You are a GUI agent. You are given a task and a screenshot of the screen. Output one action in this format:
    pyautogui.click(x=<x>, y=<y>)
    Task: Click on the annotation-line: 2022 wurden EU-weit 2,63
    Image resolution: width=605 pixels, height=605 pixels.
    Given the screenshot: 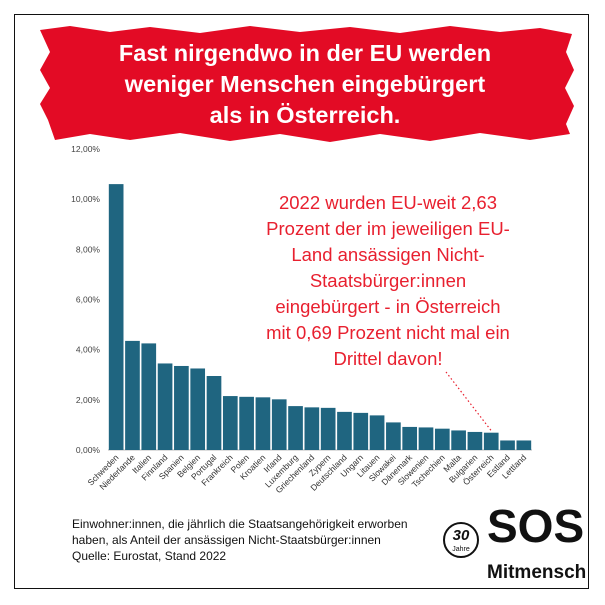 What is the action you would take?
    pyautogui.click(x=388, y=202)
    